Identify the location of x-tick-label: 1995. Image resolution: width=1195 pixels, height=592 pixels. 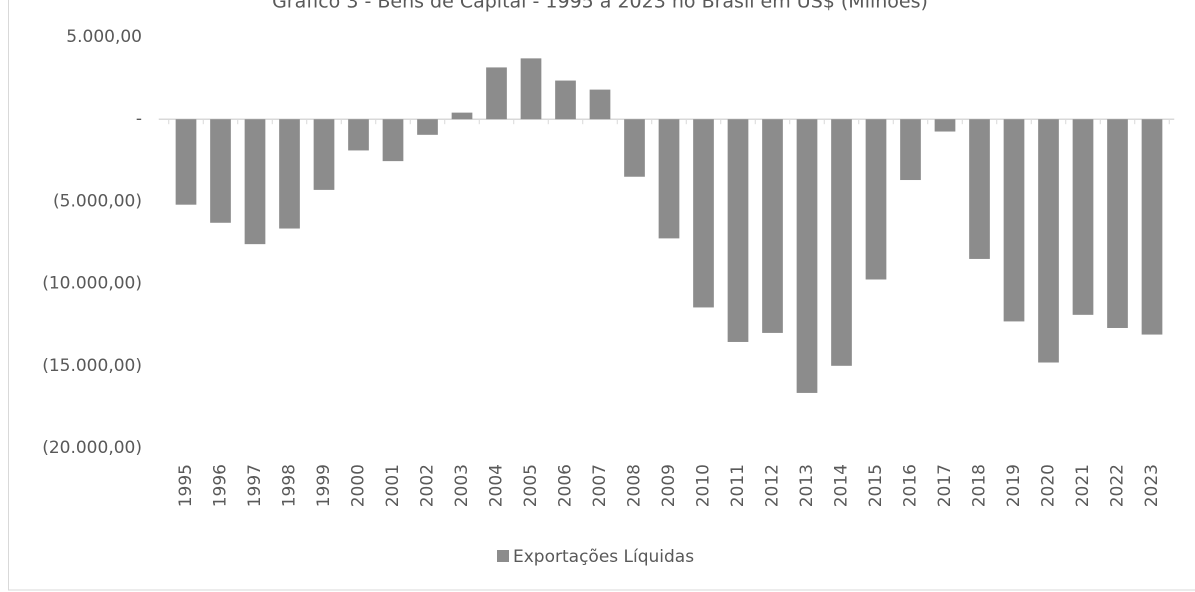
(186, 485).